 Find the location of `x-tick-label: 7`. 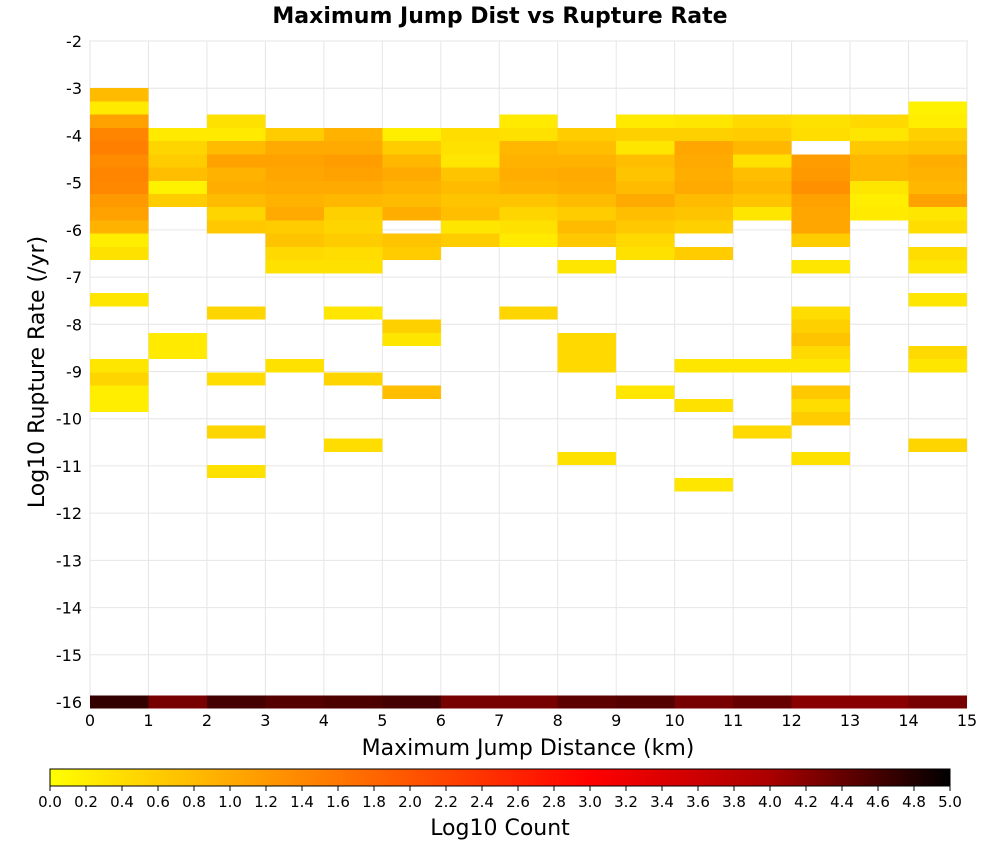

x-tick-label: 7 is located at coordinates (499, 720).